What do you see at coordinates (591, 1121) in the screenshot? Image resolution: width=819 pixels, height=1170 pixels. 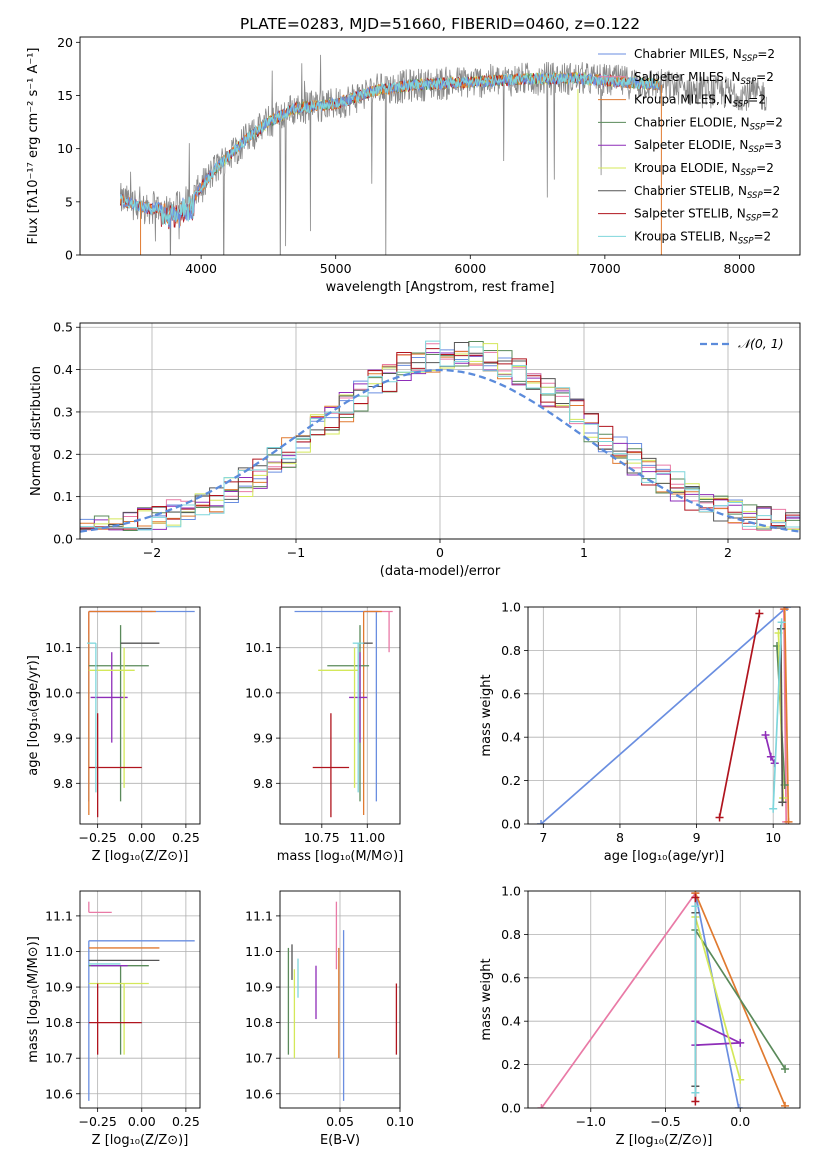 I see `mass_weight_vs_Z-xtick-label: −1.0` at bounding box center [591, 1121].